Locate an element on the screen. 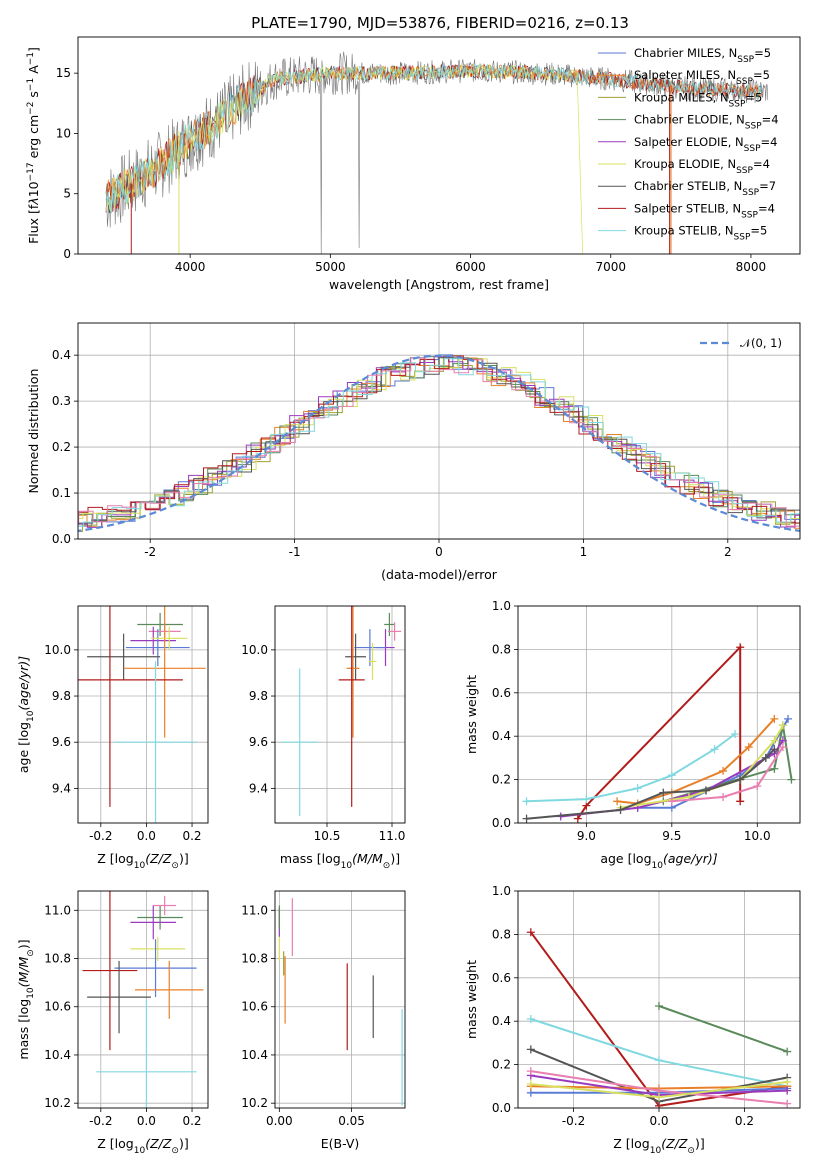 This screenshot has height=1170, width=819. x-axis-label: age [log10(age/yr)] is located at coordinates (658, 861).